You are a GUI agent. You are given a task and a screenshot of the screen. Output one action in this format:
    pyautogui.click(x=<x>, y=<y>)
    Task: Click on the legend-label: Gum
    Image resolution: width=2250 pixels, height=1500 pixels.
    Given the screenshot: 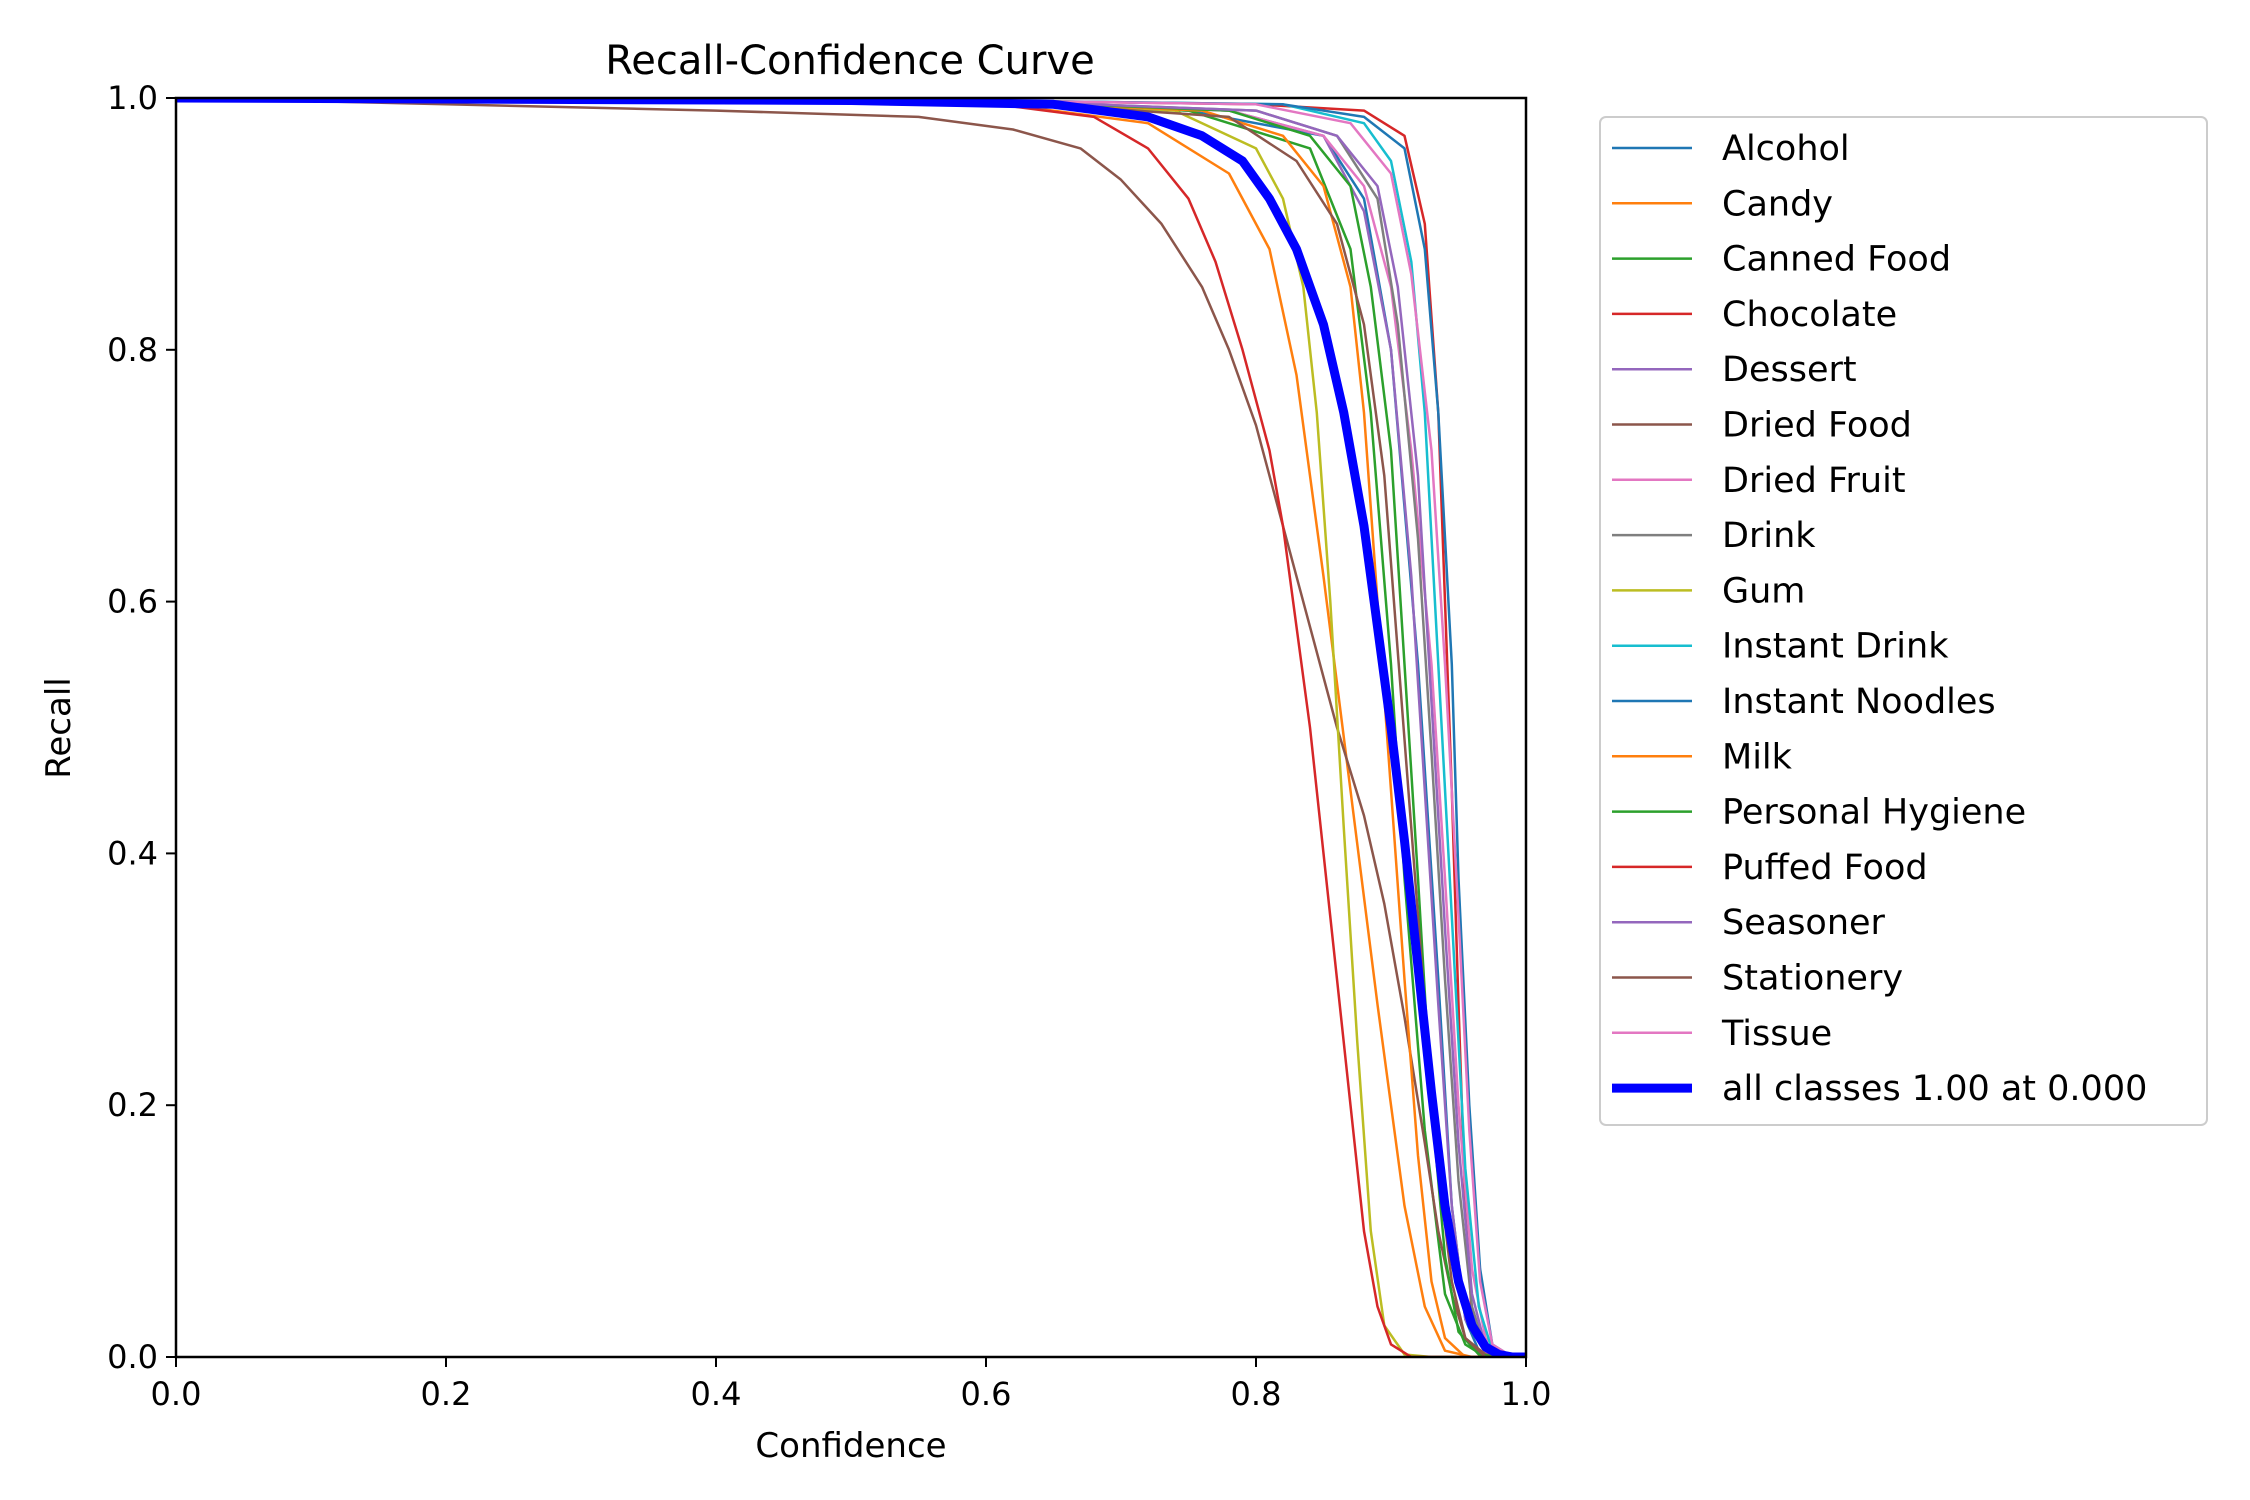 What is the action you would take?
    pyautogui.click(x=1763, y=591)
    